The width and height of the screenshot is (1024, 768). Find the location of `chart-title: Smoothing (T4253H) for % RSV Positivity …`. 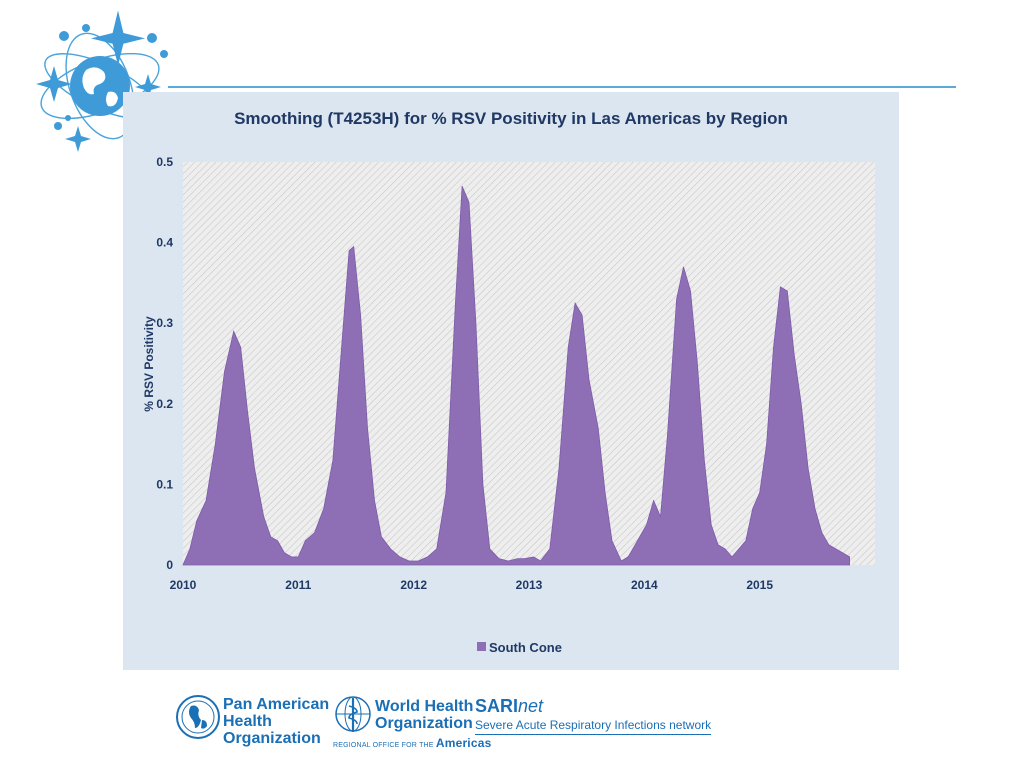

chart-title: Smoothing (T4253H) for % RSV Positivity … is located at coordinates (511, 118).